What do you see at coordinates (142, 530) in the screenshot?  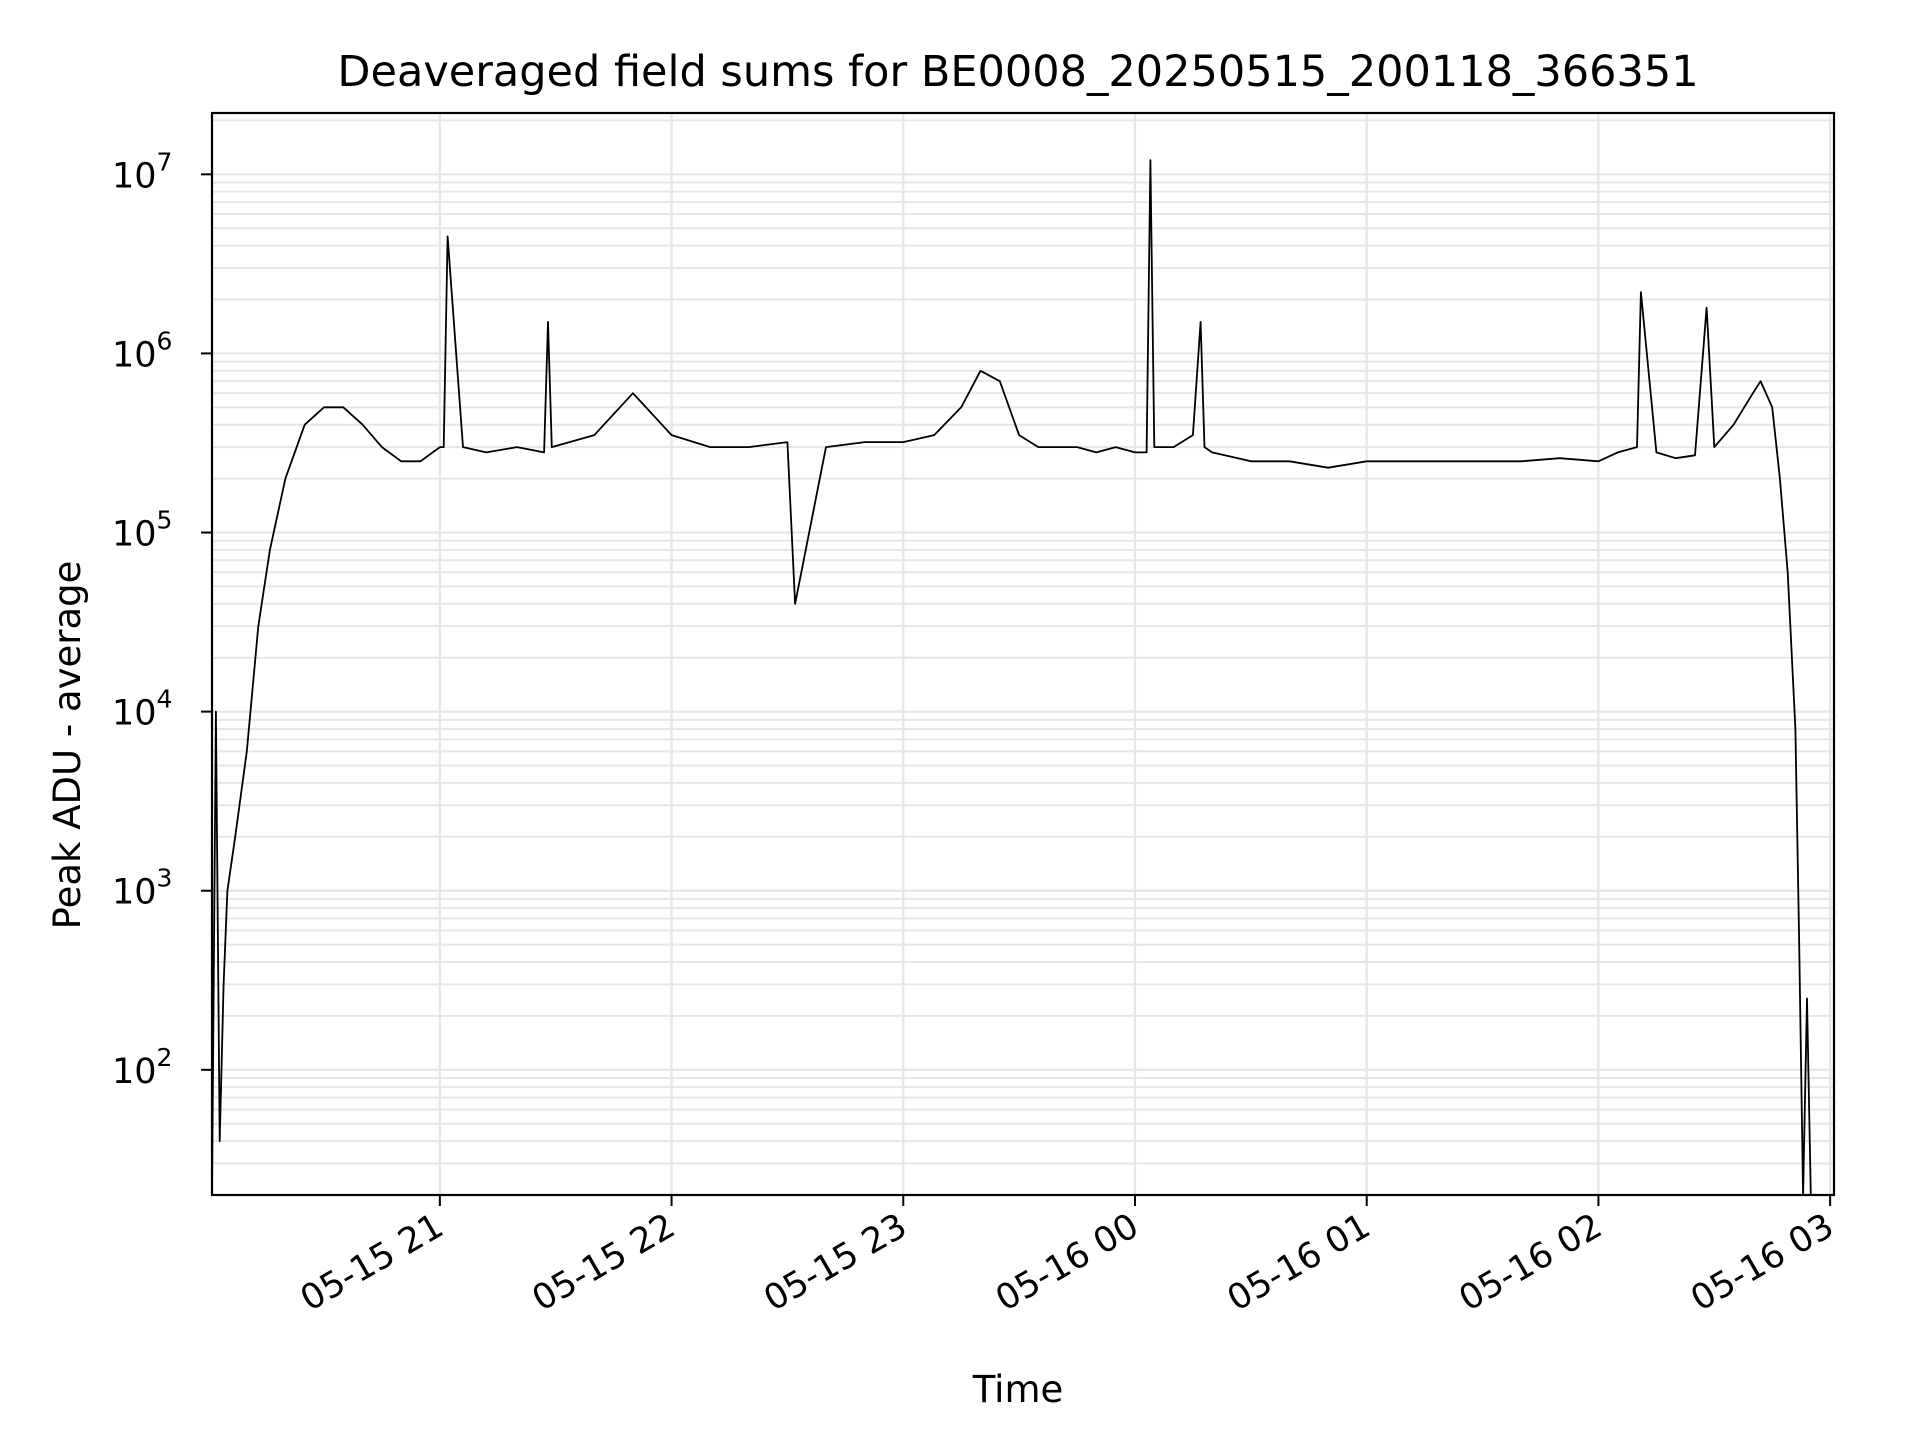 I see `y-tick-label: 10⁵` at bounding box center [142, 530].